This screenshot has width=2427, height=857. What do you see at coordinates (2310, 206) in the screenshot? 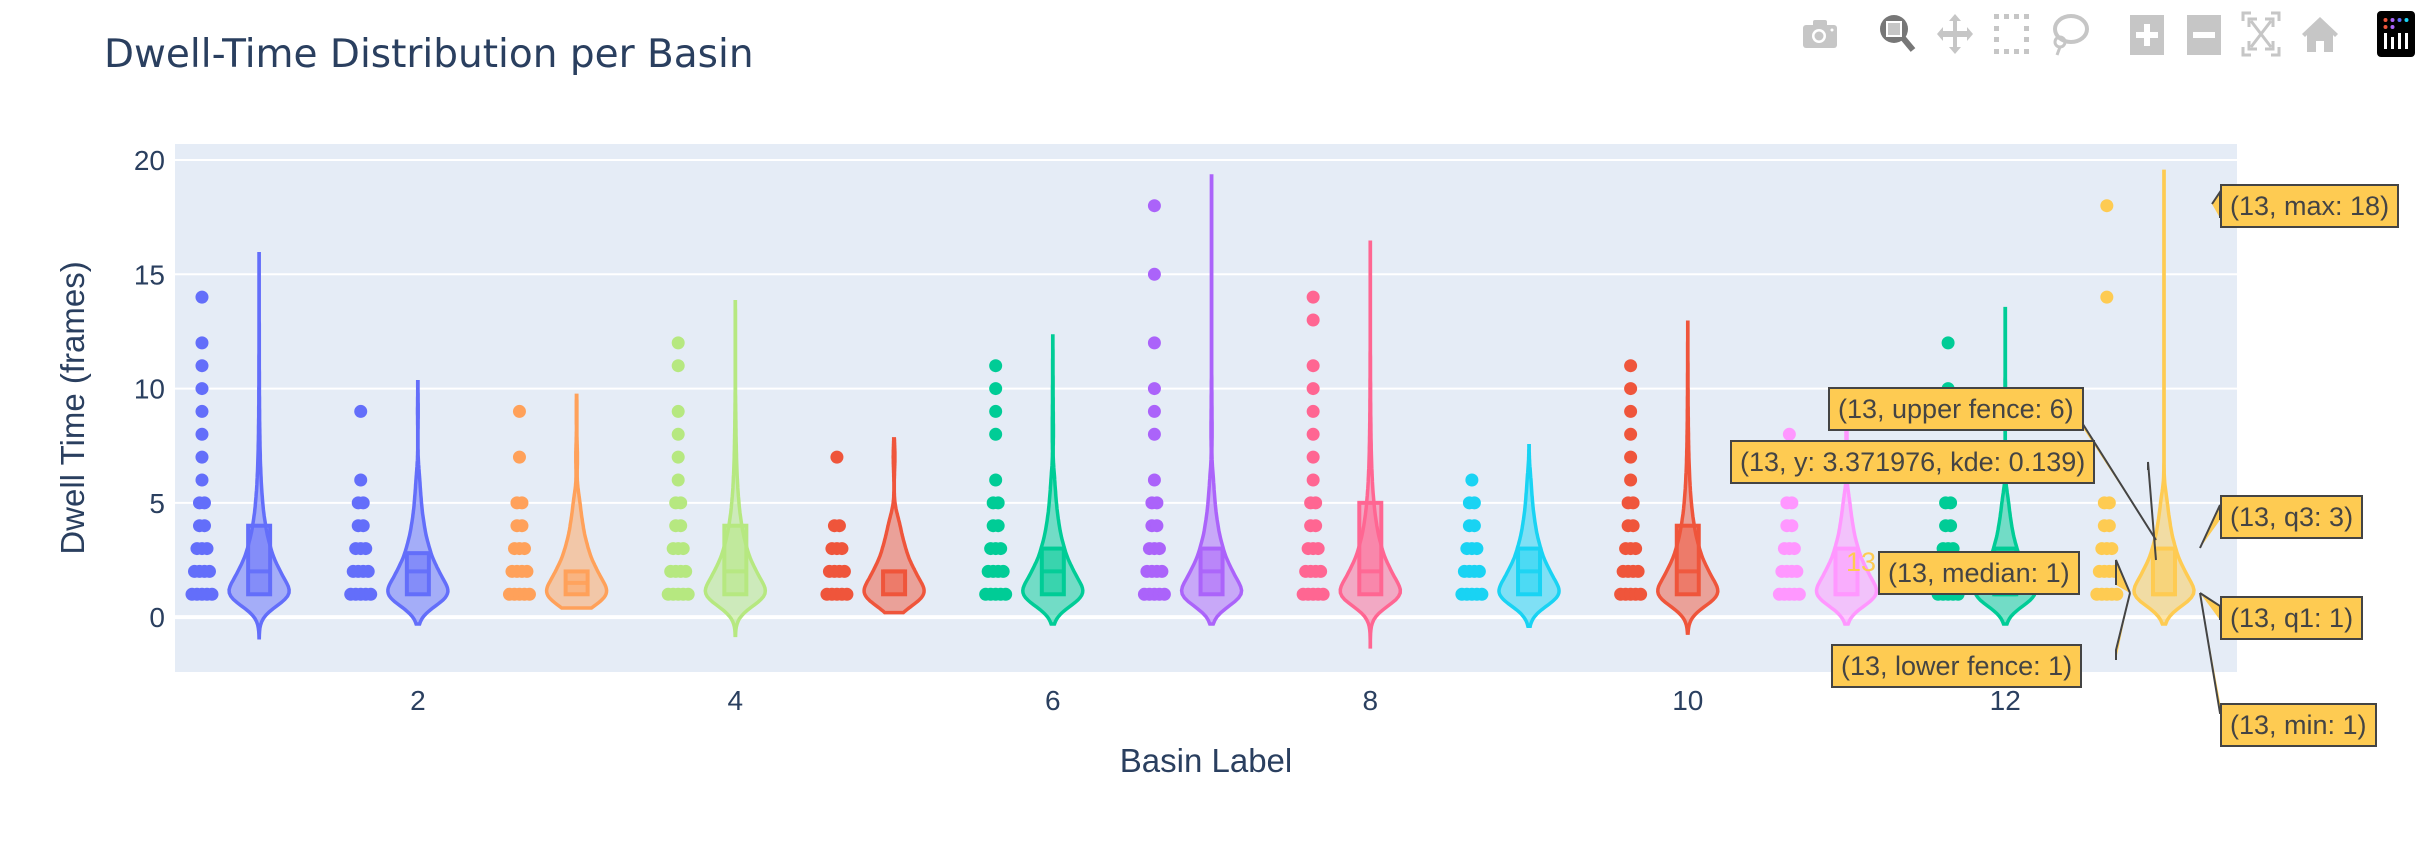
I see `hover-label-max: (13, max: 18)` at bounding box center [2310, 206].